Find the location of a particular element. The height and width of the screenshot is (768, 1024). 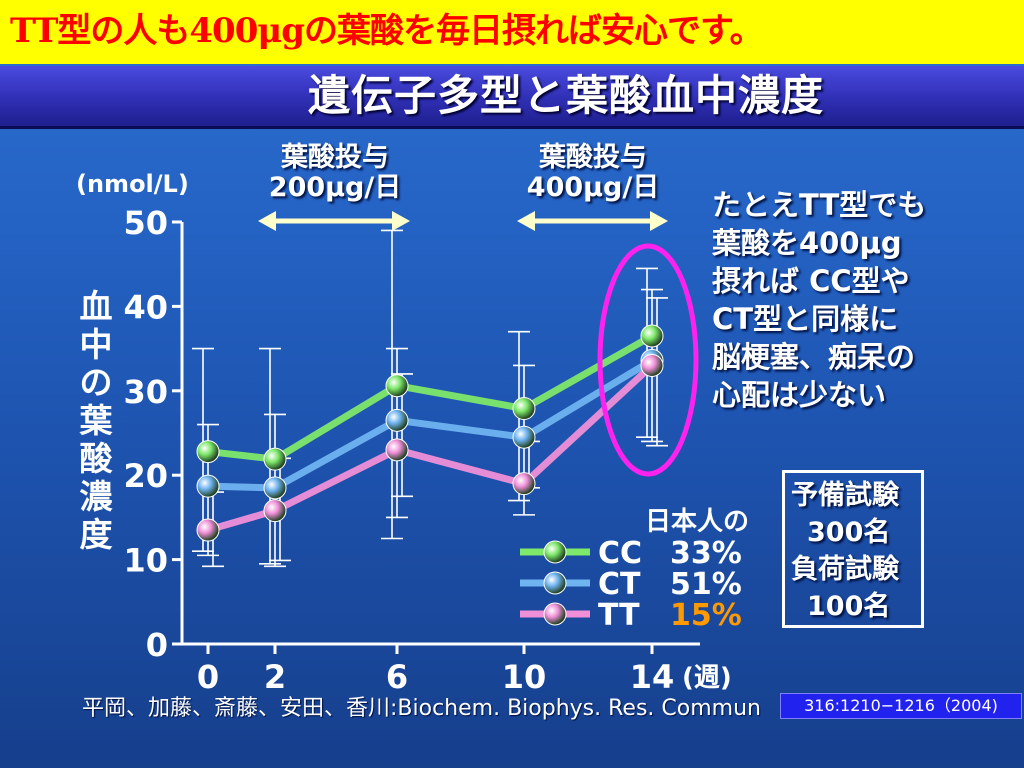

dose-label-200-line1: 葉酸投与 is located at coordinates (335, 157).